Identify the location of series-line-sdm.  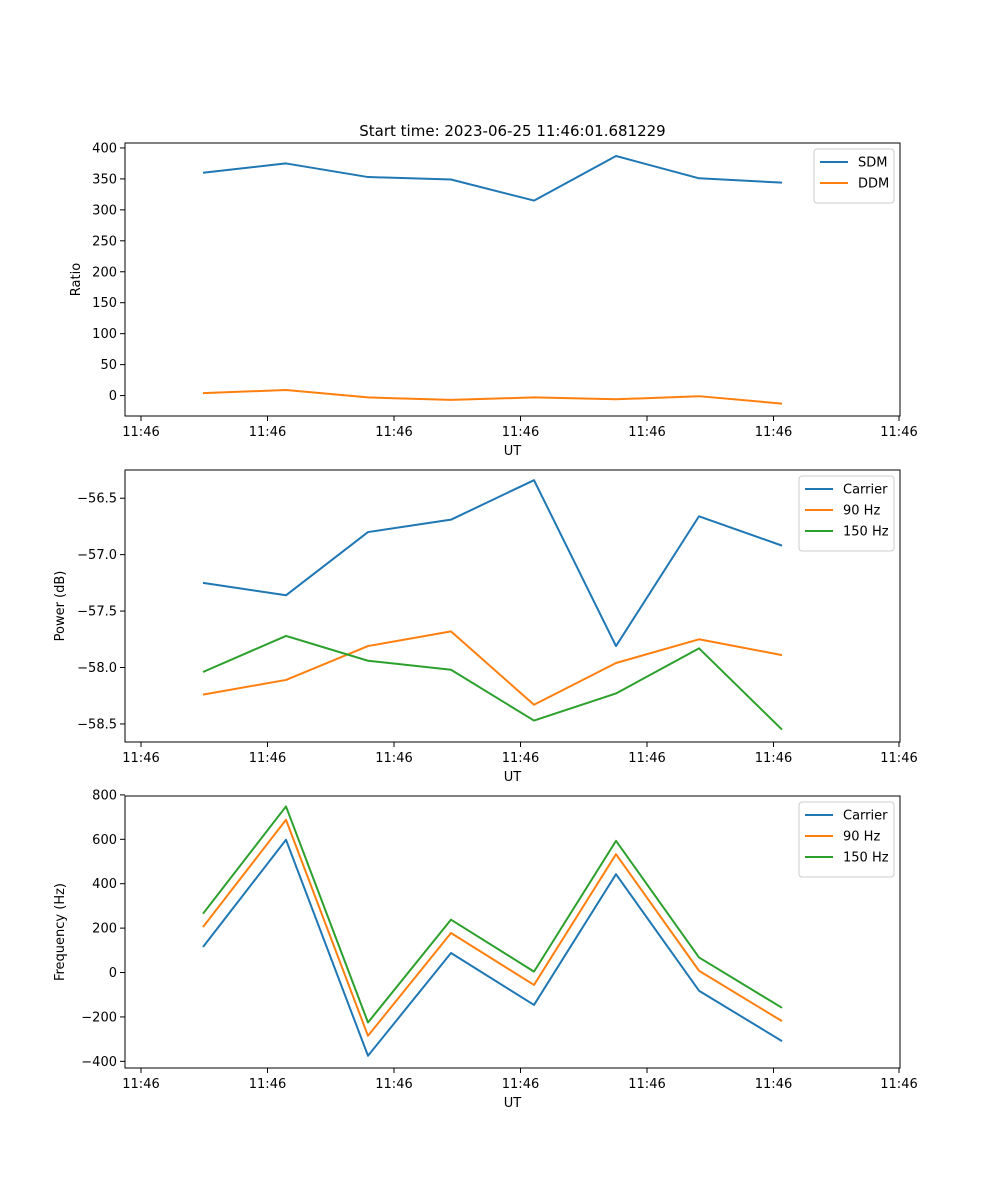
(492, 178).